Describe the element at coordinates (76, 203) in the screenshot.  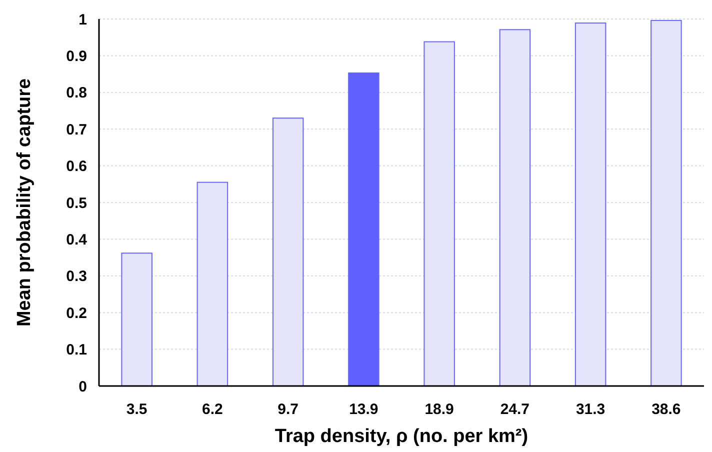
I see `y-tick-label: 0.5` at that location.